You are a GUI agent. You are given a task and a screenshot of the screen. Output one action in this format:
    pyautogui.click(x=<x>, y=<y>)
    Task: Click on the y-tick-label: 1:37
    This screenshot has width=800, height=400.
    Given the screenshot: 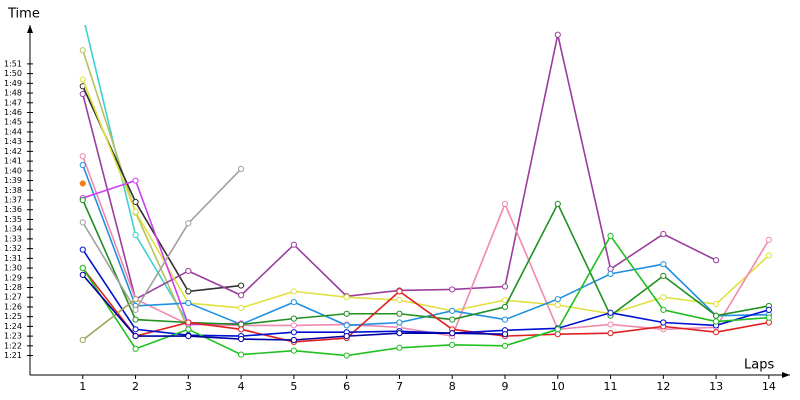 What is the action you would take?
    pyautogui.click(x=13, y=200)
    